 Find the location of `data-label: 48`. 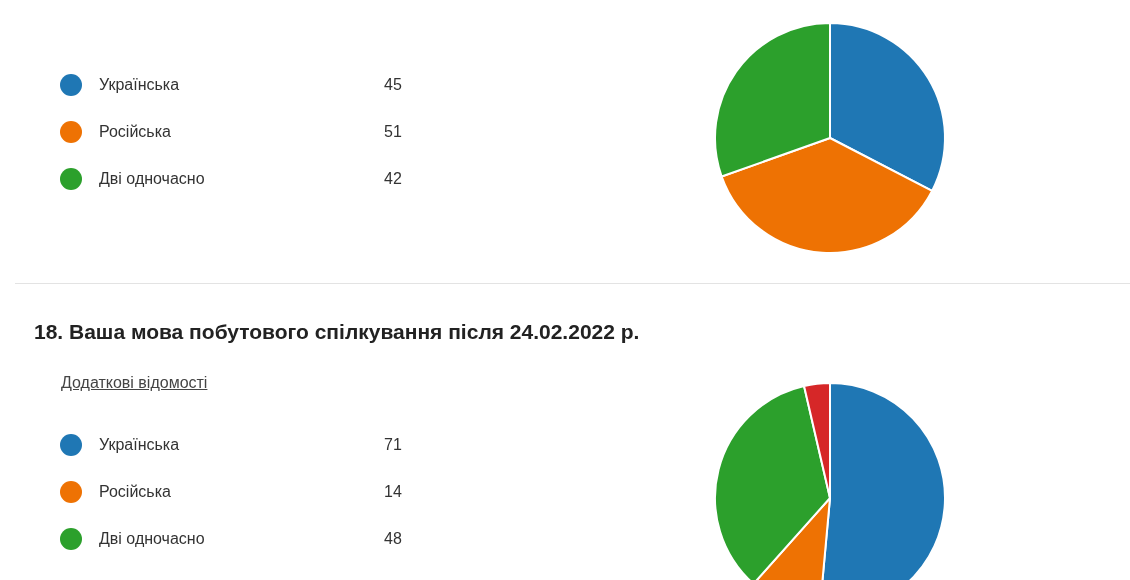

data-label: 48 is located at coordinates (393, 539).